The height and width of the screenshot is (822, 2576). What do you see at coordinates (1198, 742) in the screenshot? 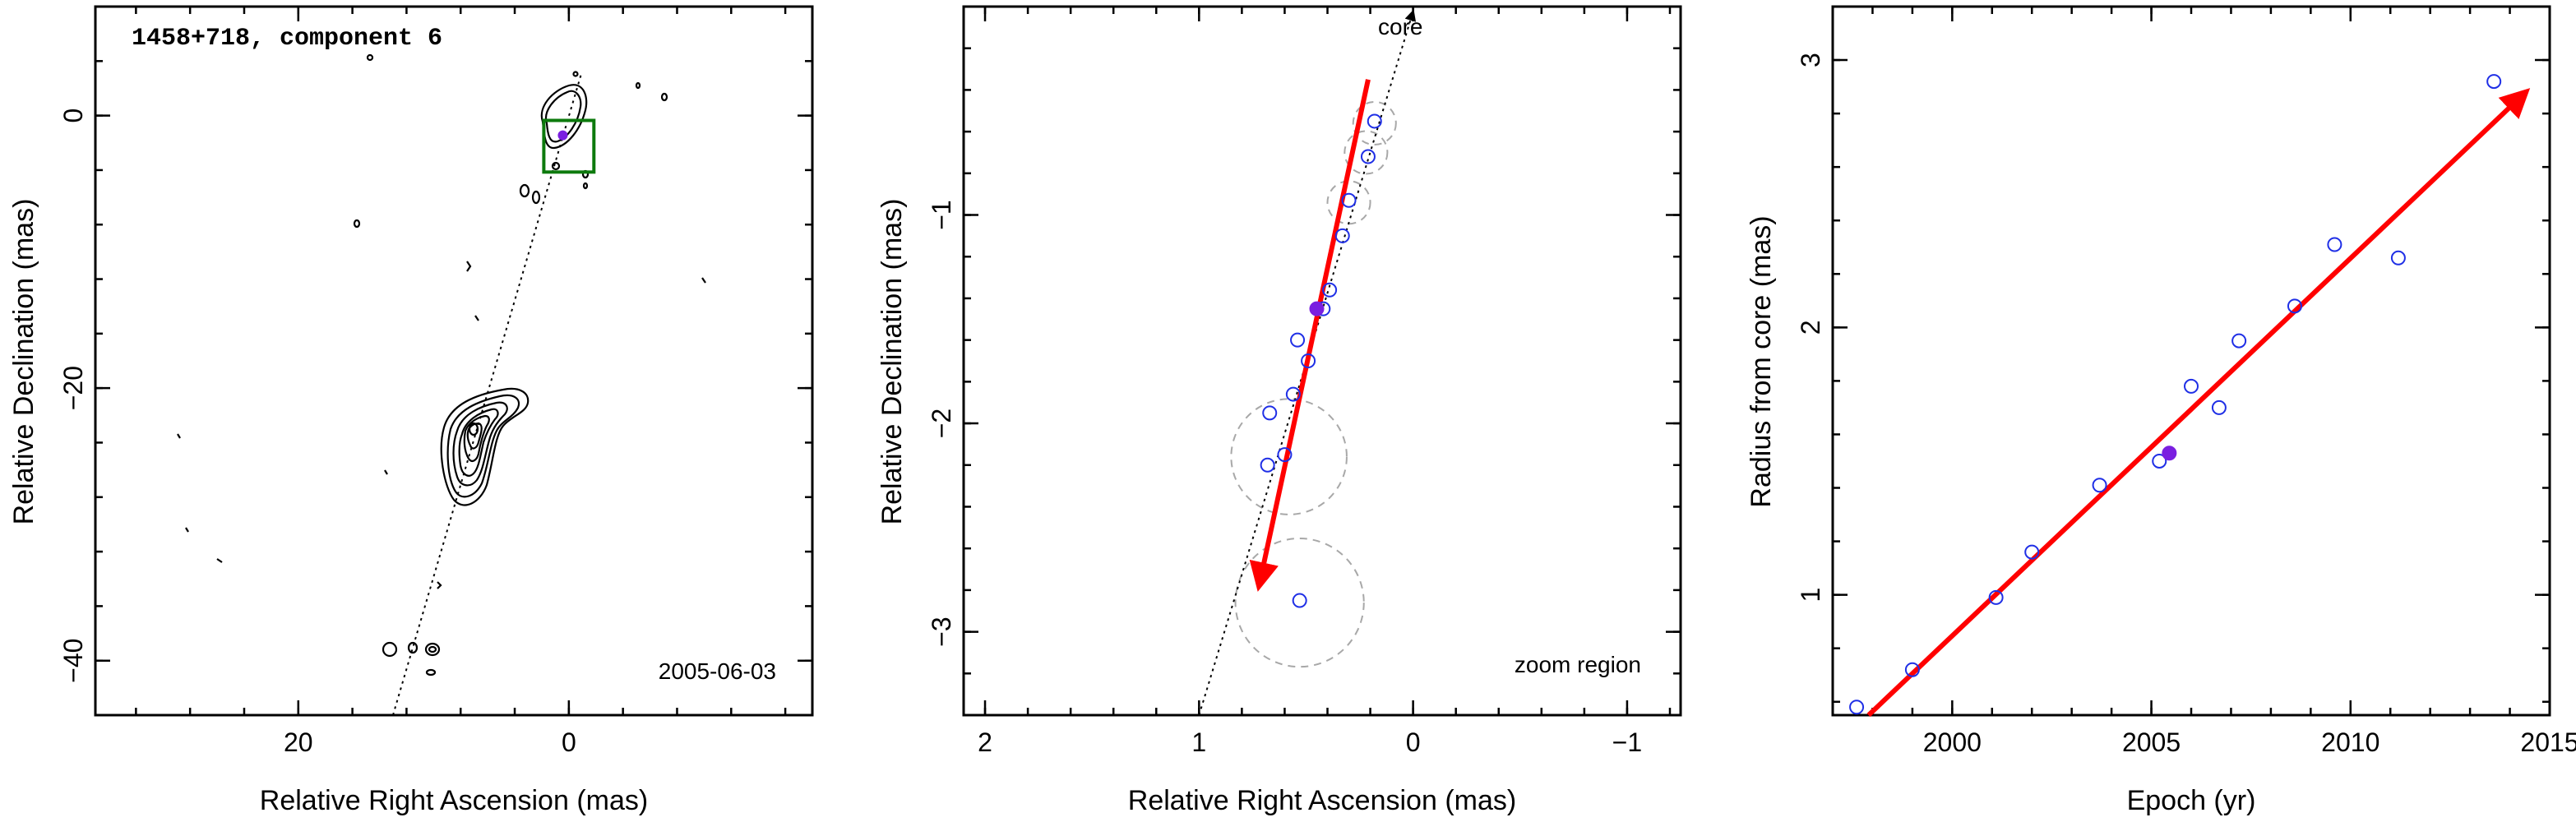
I see `x-tick-label: 1` at bounding box center [1198, 742].